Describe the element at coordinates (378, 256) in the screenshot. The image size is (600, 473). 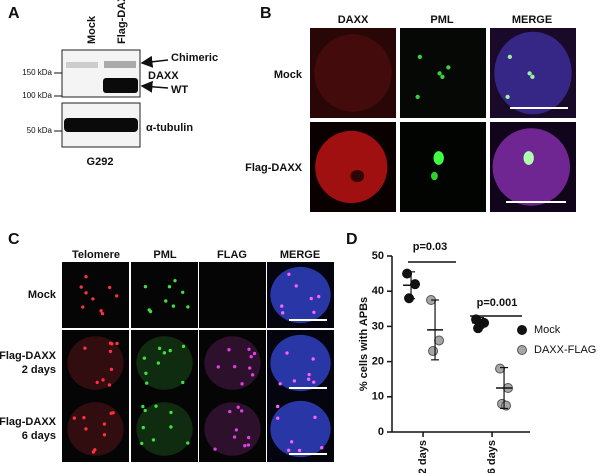
I see `y-tick-label: 50` at that location.